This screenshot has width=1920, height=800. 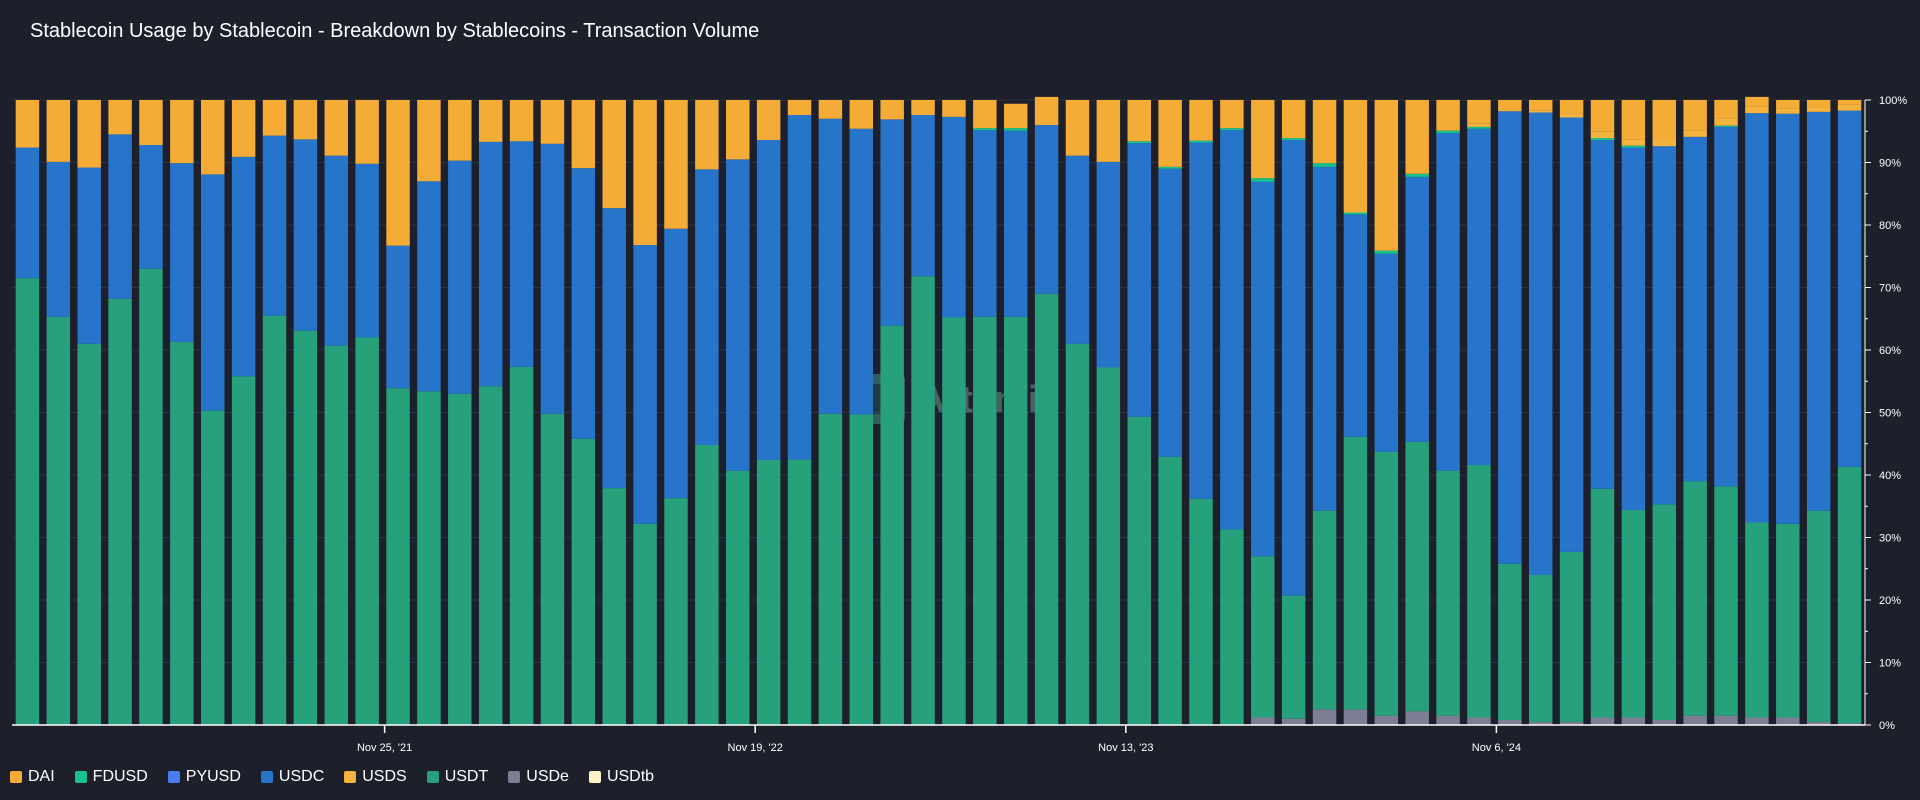 I want to click on legend-item-usdt: USDT, so click(x=457, y=777).